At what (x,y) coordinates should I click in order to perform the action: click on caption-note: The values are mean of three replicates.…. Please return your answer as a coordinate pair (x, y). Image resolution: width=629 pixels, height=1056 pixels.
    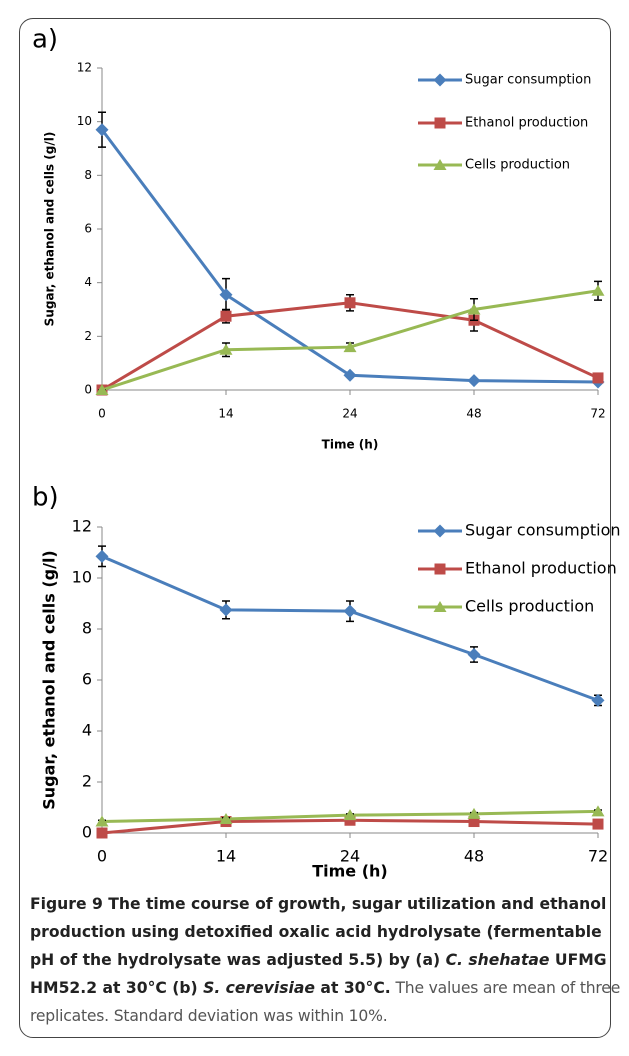
    Looking at the image, I should click on (325, 1002).